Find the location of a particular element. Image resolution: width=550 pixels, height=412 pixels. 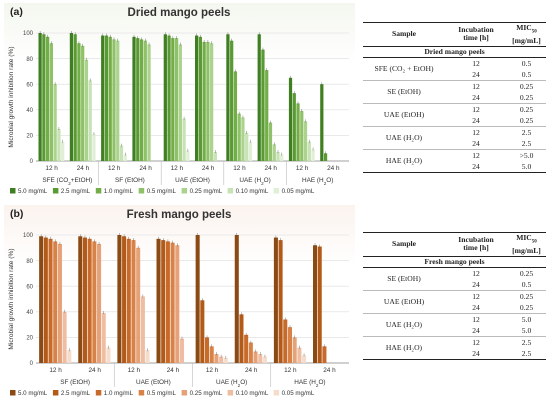

table-row: 24 2.5 is located at coordinates (454, 353).